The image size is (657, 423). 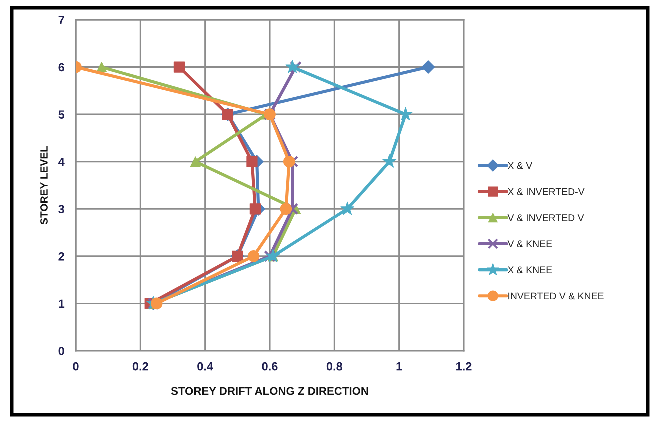 I want to click on y-tick-label: 2, so click(x=61, y=256).